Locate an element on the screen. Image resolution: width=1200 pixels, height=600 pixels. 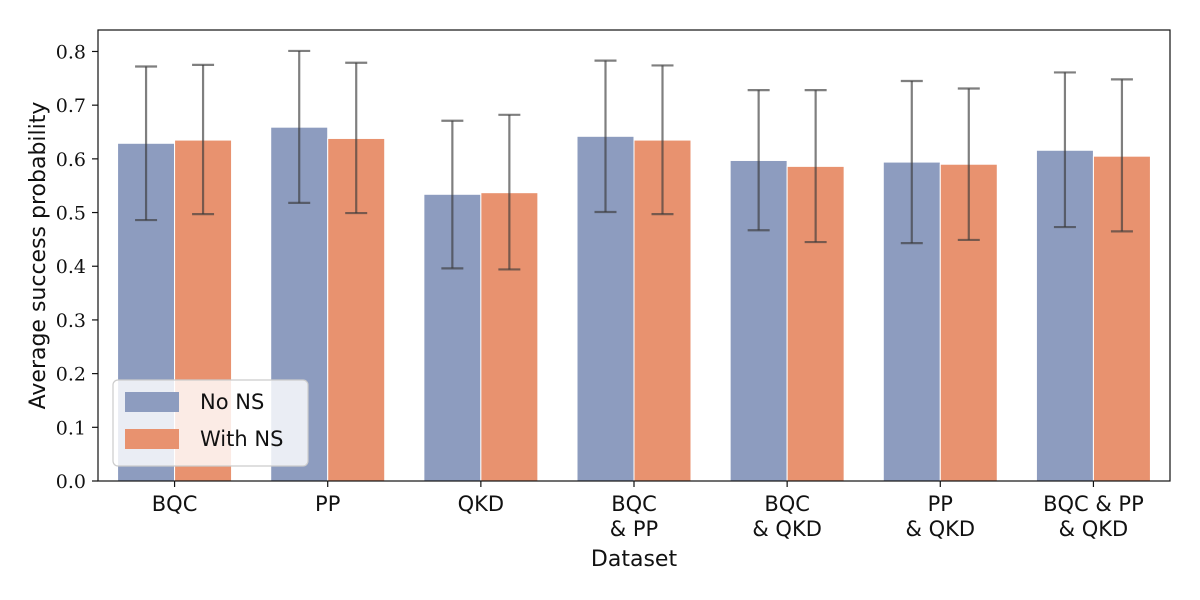
y-tick-label: 0.4 is located at coordinates (71, 267).